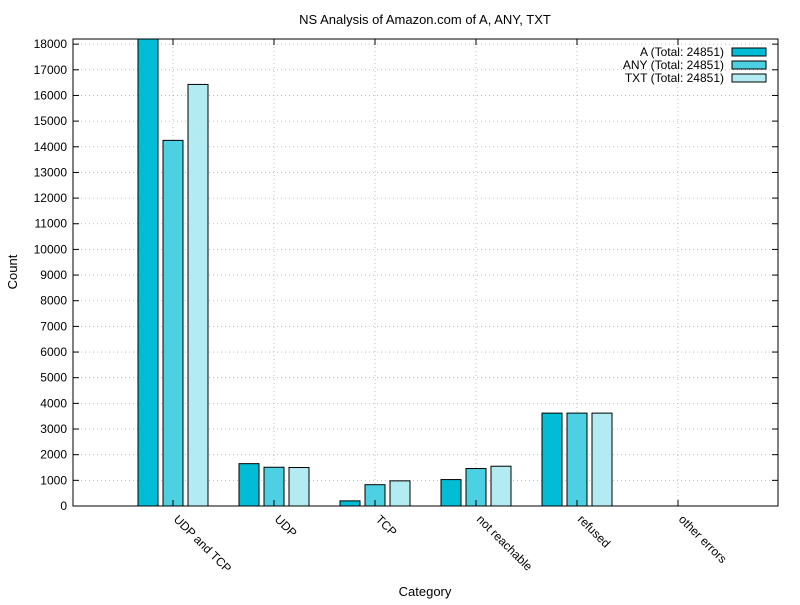 This screenshot has height=605, width=800. What do you see at coordinates (53, 352) in the screenshot?
I see `y-tick-label: 6000` at bounding box center [53, 352].